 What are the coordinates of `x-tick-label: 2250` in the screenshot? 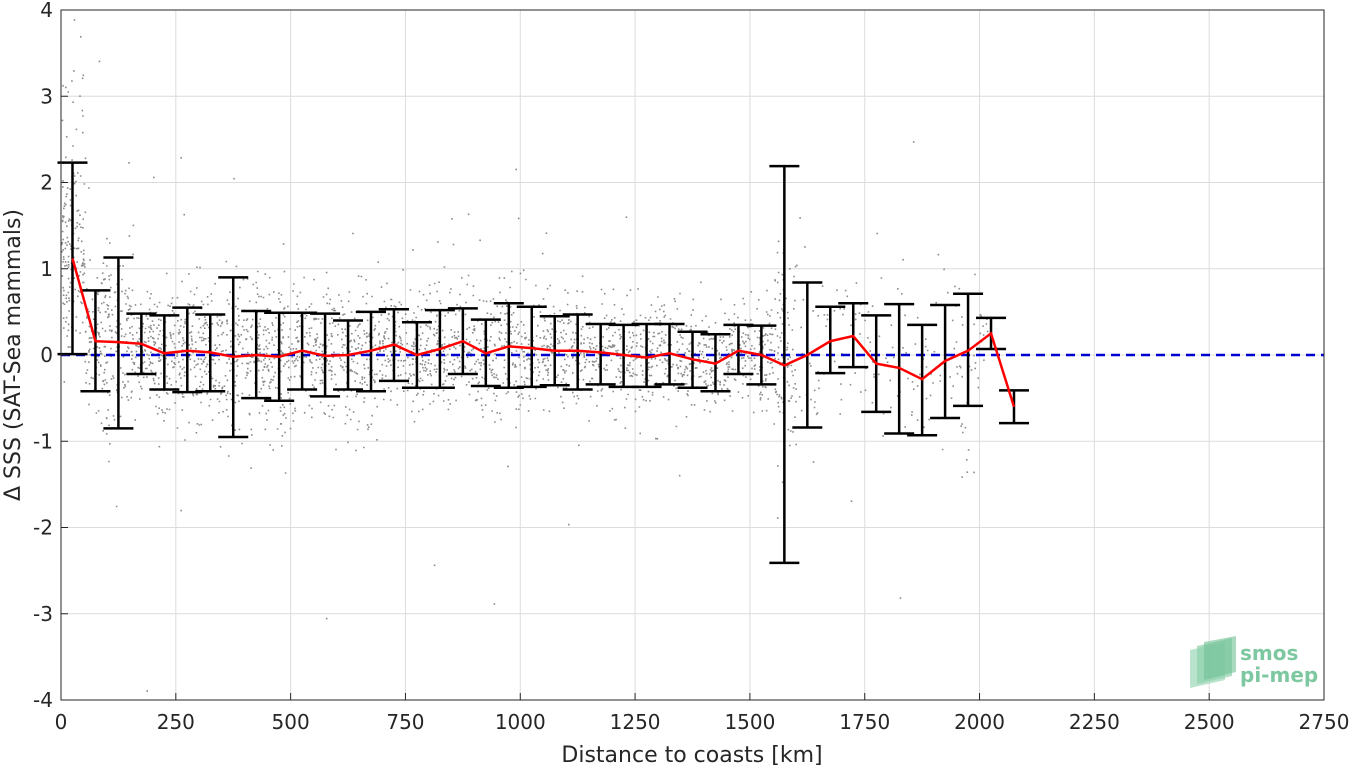 It's located at (1094, 722).